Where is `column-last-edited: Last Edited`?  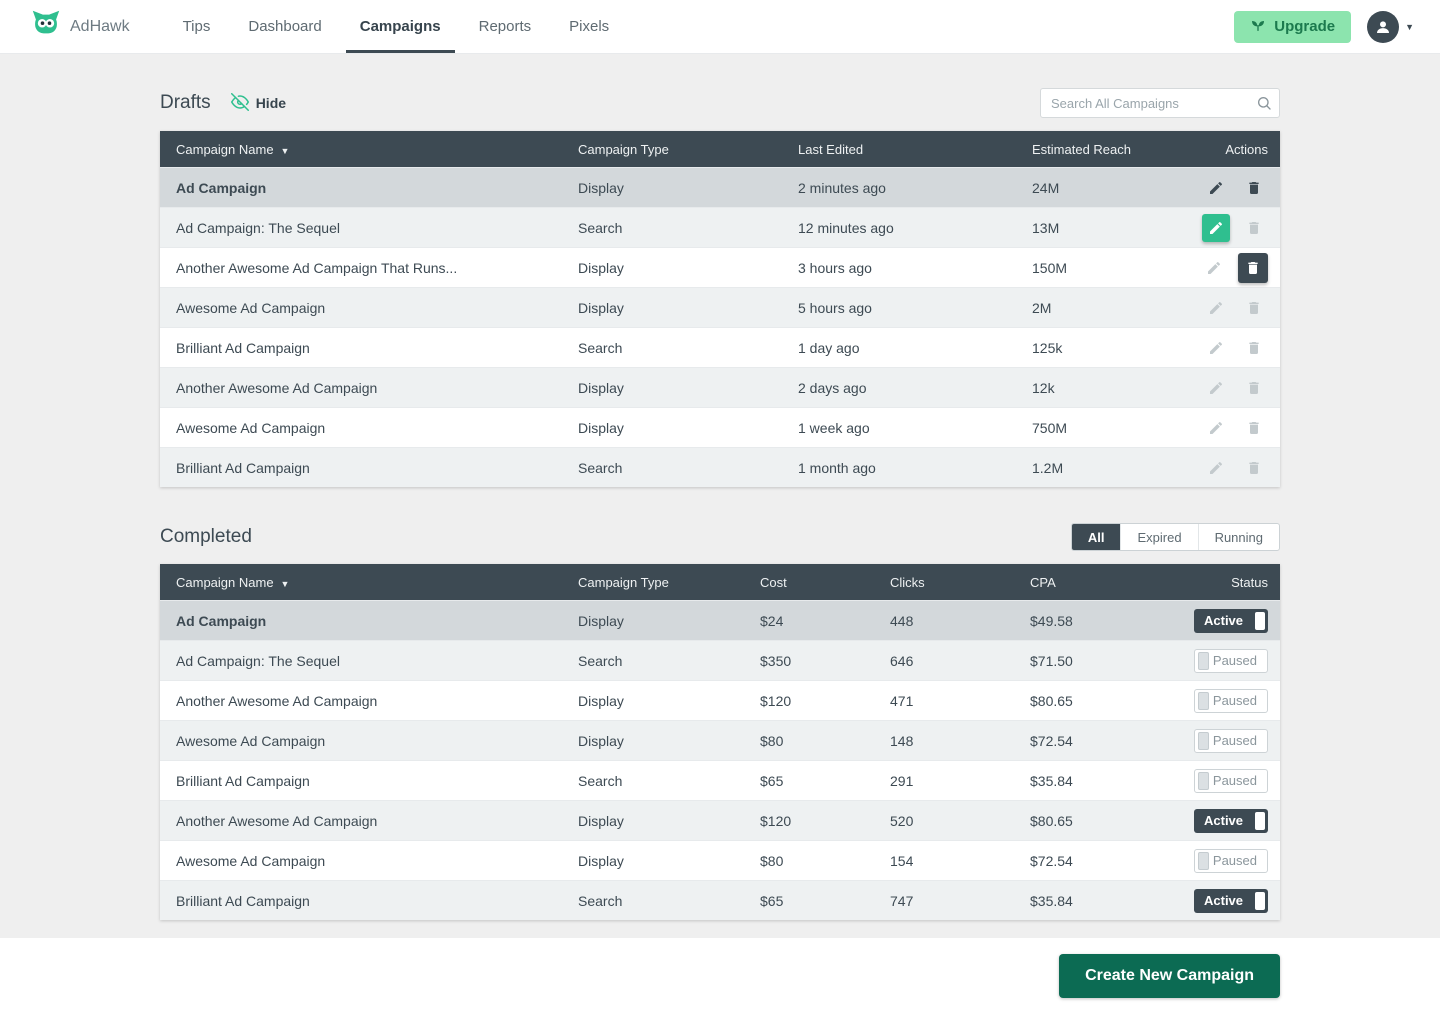 column-last-edited: Last Edited is located at coordinates (831, 149).